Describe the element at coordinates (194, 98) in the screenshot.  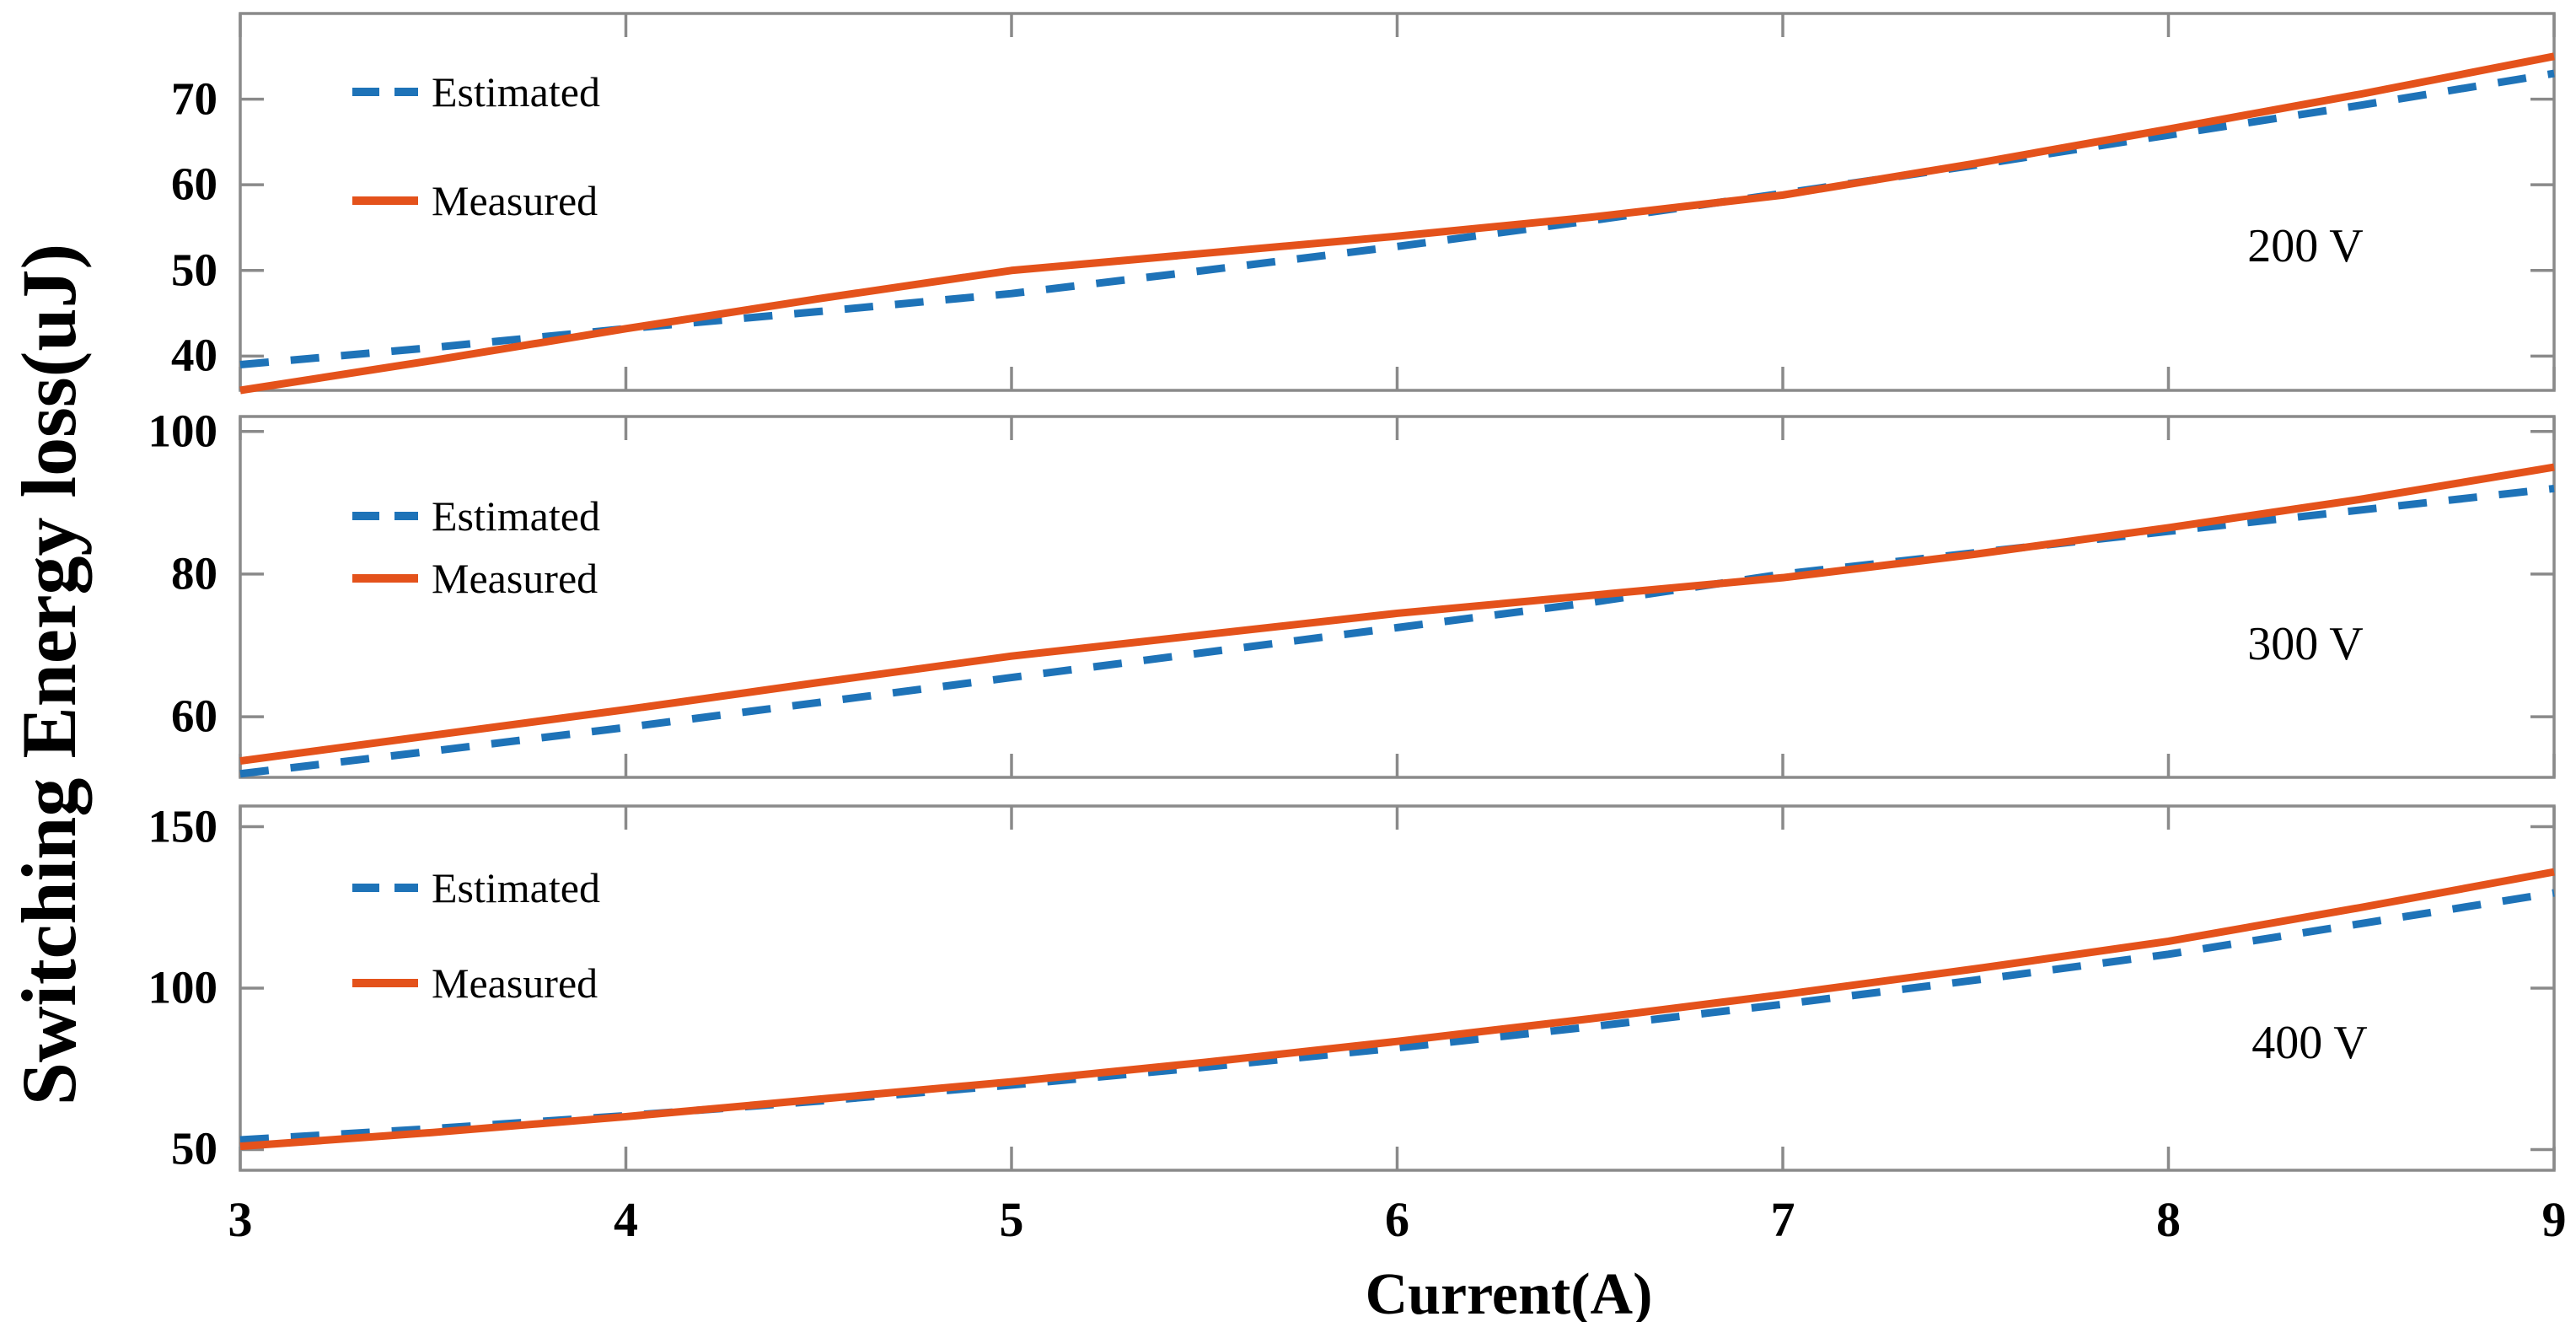
I see `y-tick-label: 70` at that location.